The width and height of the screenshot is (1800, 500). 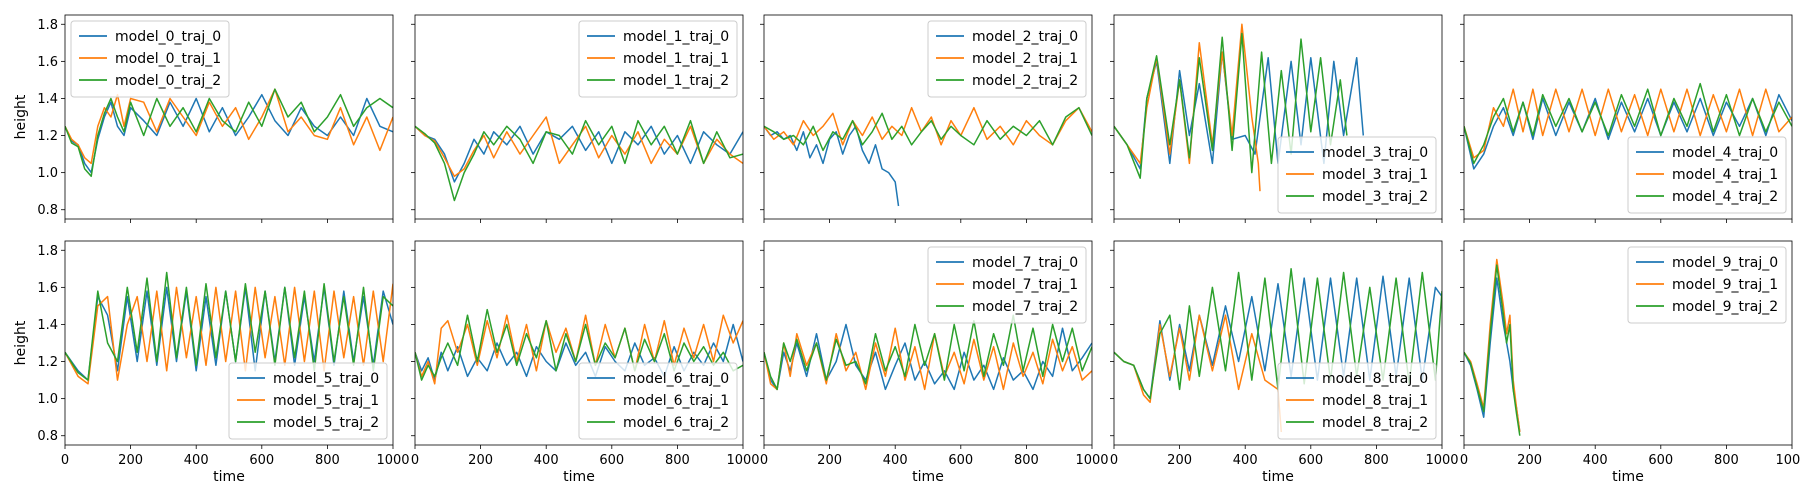 What do you see at coordinates (1725, 153) in the screenshot?
I see `legend-label: model_4_traj_0` at bounding box center [1725, 153].